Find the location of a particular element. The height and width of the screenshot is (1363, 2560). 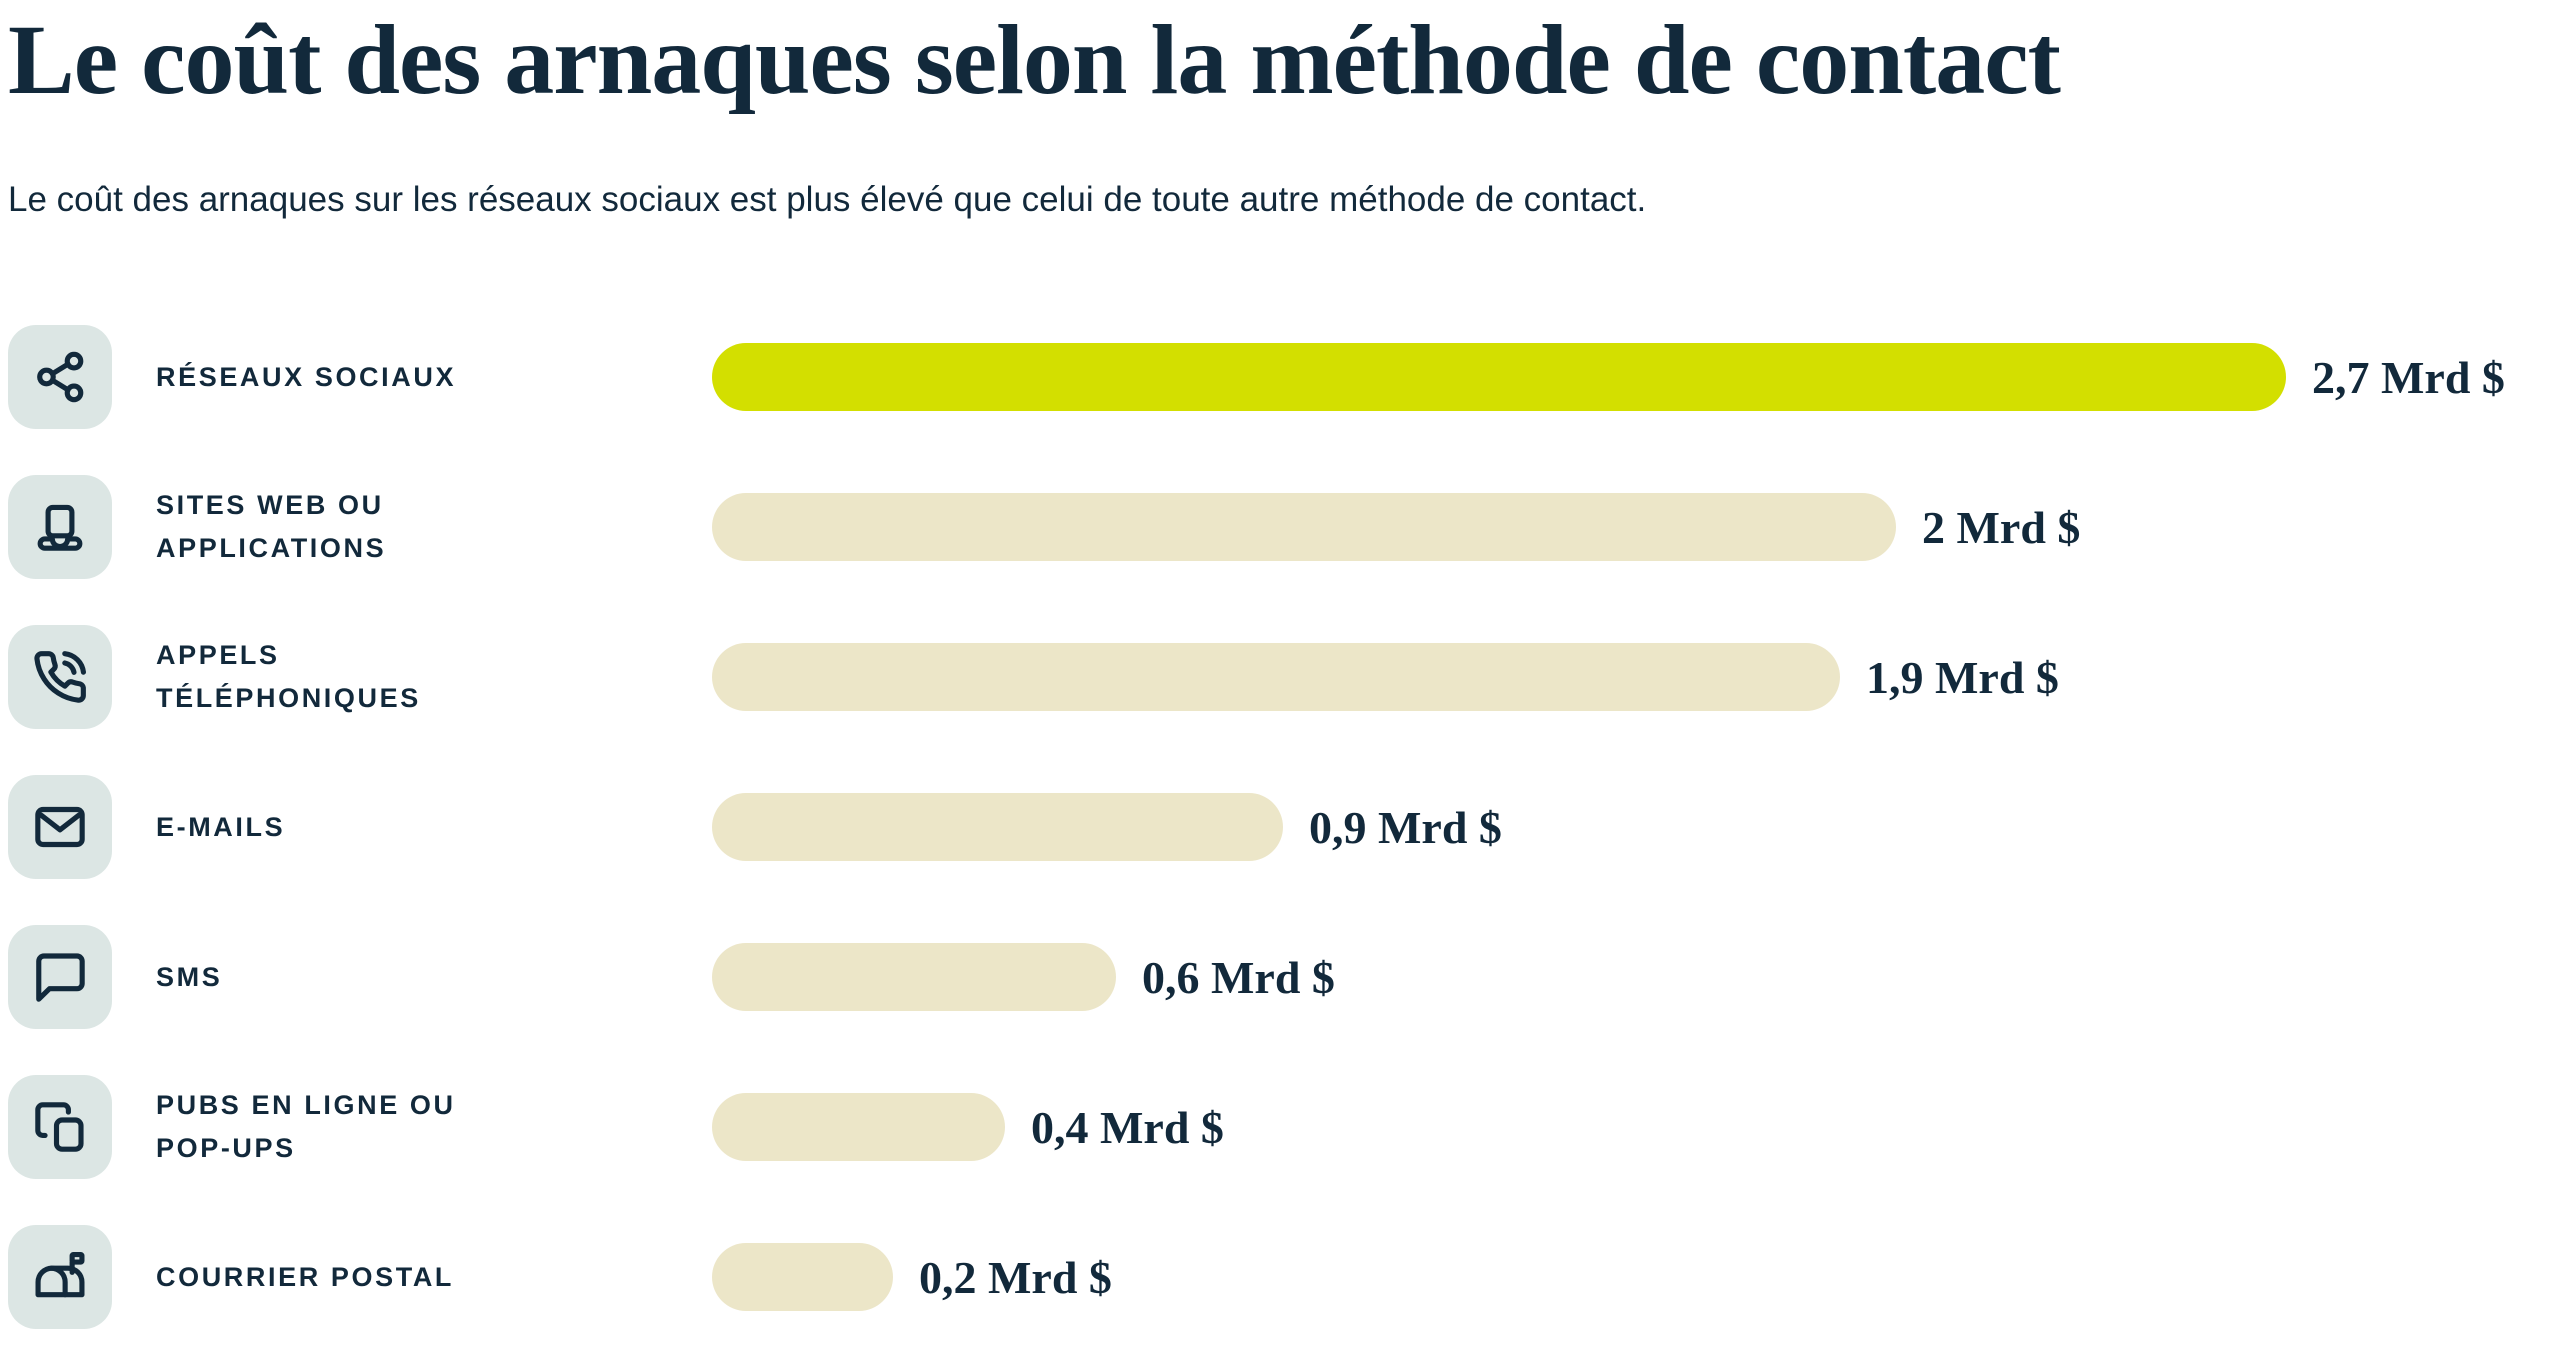

category-label: SITES WEB OU APPLICATIONS is located at coordinates (271, 527).